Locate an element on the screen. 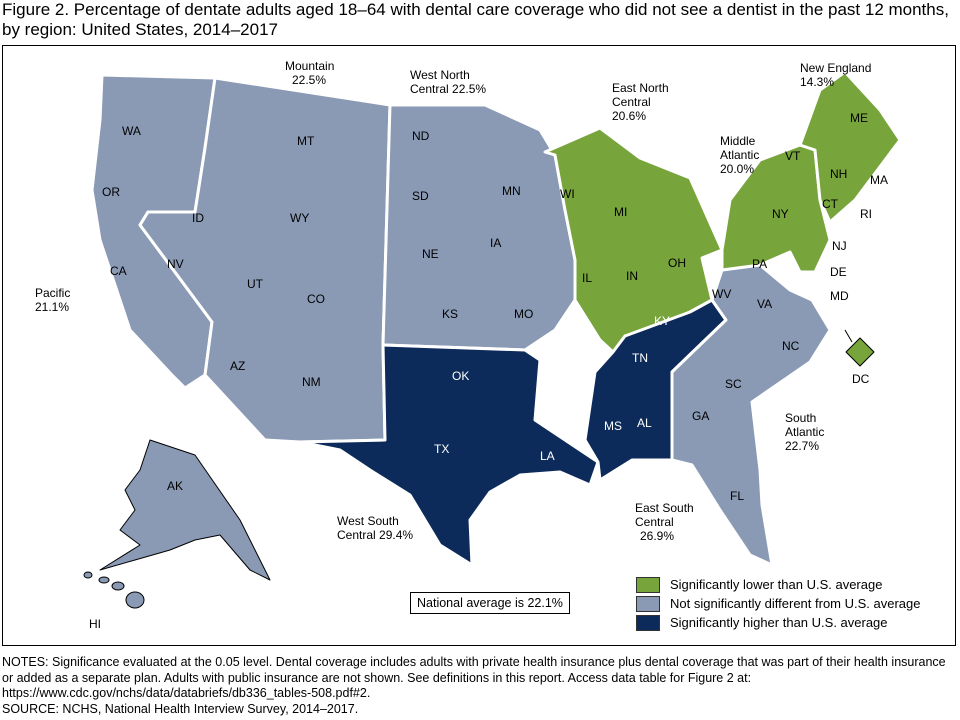 The width and height of the screenshot is (960, 720). state-label-dc: DC is located at coordinates (861, 379).